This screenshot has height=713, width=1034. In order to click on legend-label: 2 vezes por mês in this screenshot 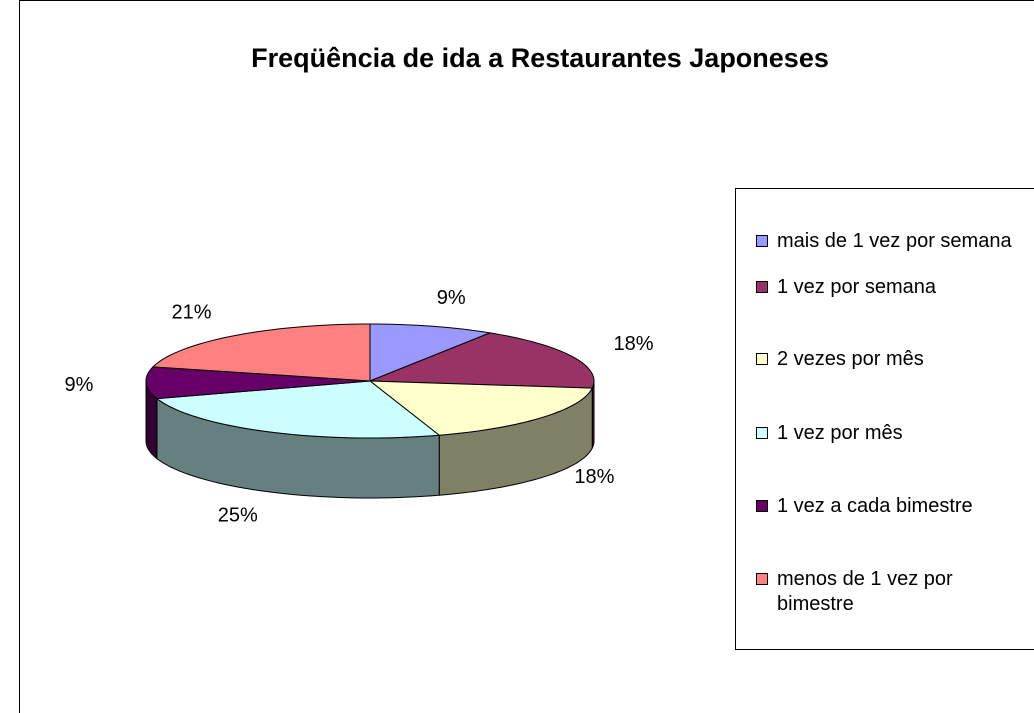, I will do `click(850, 359)`.